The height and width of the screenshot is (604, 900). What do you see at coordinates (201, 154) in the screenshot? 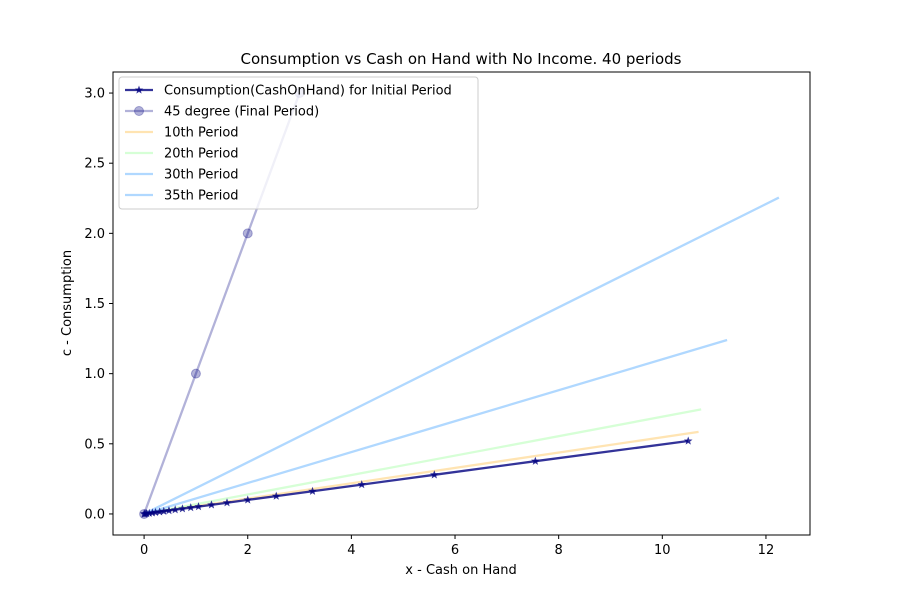
I see `legend-label: 20th Period` at bounding box center [201, 154].